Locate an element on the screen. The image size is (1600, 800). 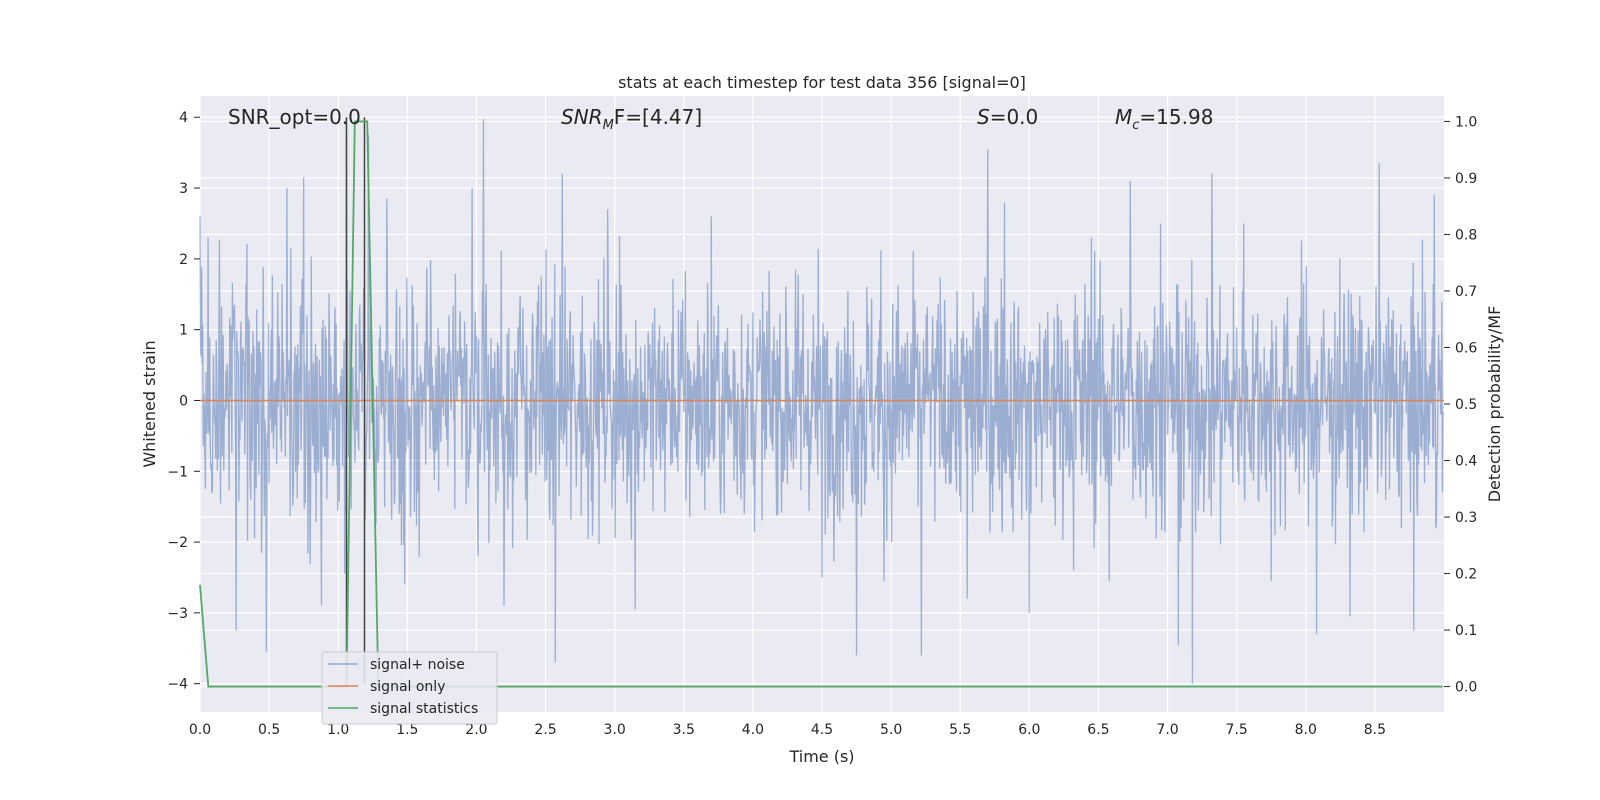
legend-box is located at coordinates (409, 688).